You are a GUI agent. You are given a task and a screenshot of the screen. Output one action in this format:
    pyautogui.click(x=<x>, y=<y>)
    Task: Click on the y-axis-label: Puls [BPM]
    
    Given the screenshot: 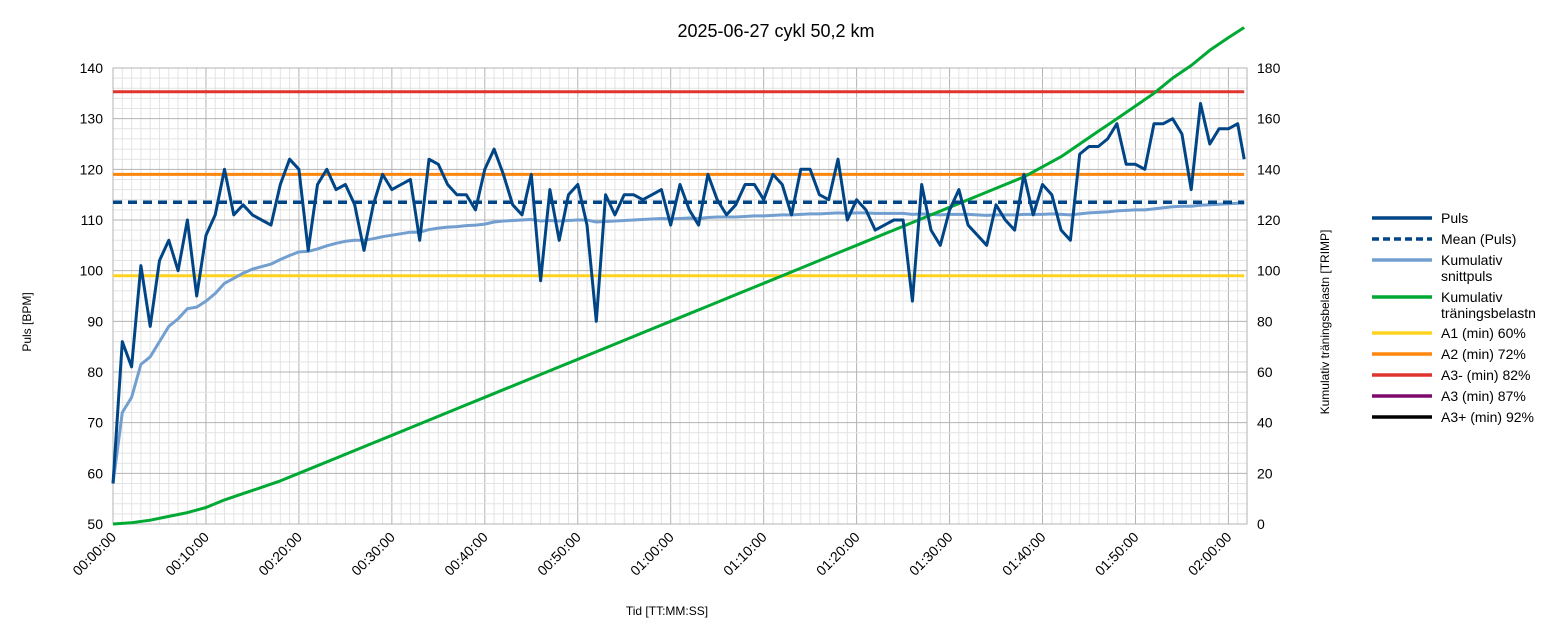 What is the action you would take?
    pyautogui.click(x=27, y=321)
    